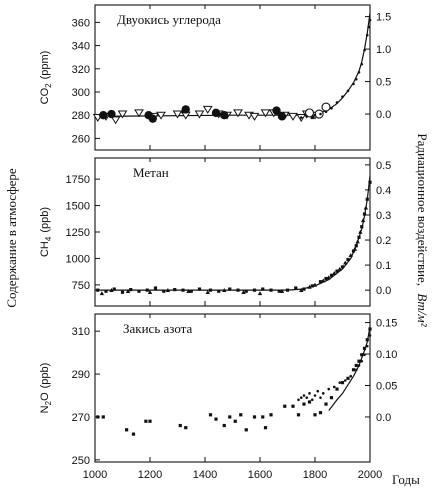  What do you see at coordinates (48, 85) in the screenshot?
I see `y-axis-label-subscript: 2` at bounding box center [48, 85].